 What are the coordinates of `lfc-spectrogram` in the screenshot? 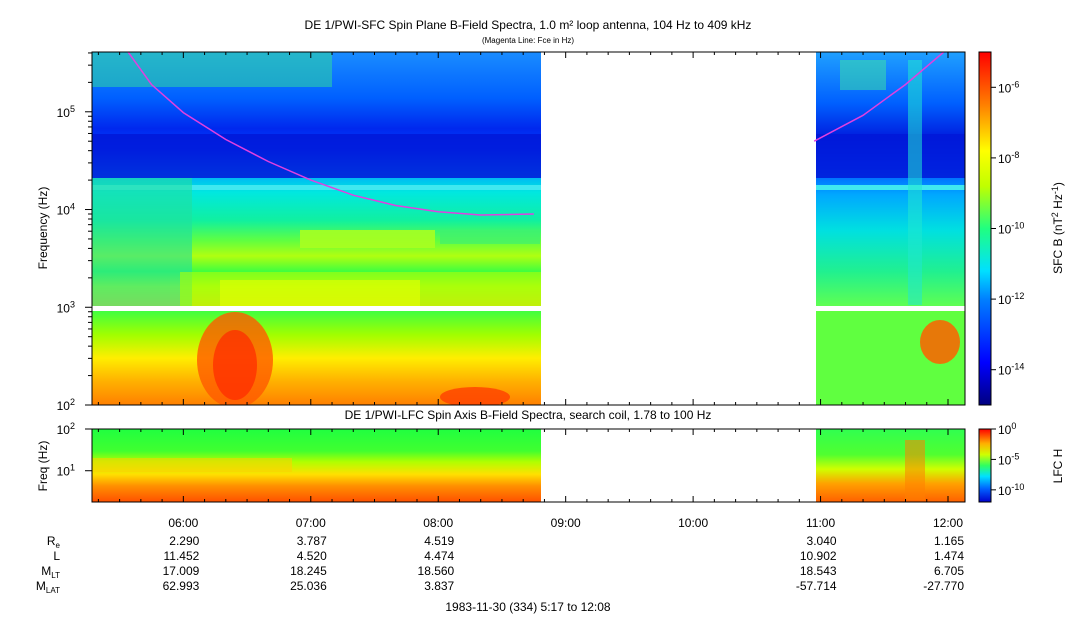 It's located at (528, 465).